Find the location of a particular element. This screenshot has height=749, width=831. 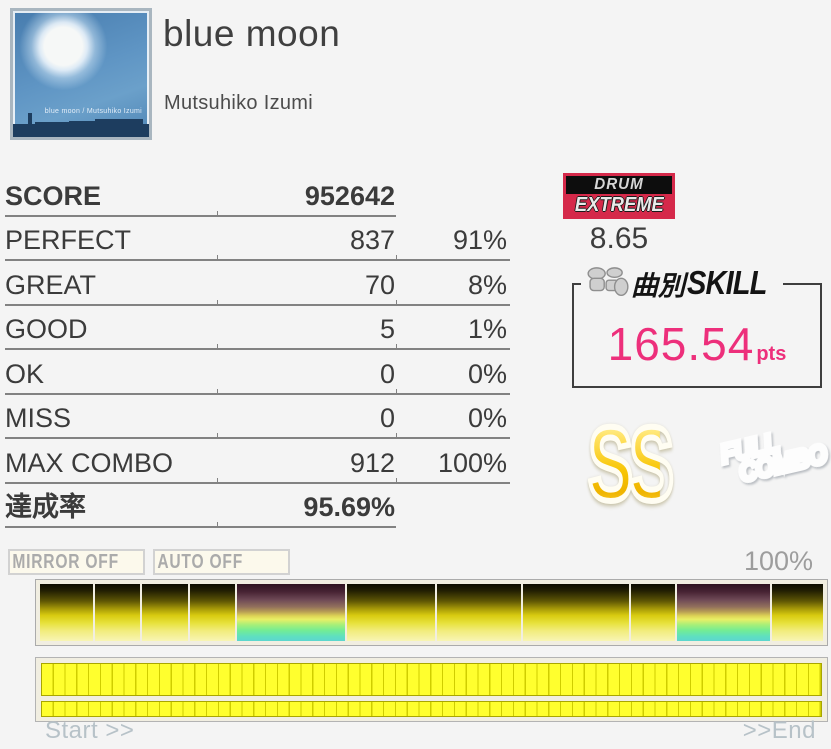

skill-points: 165.54 pts is located at coordinates (697, 344).